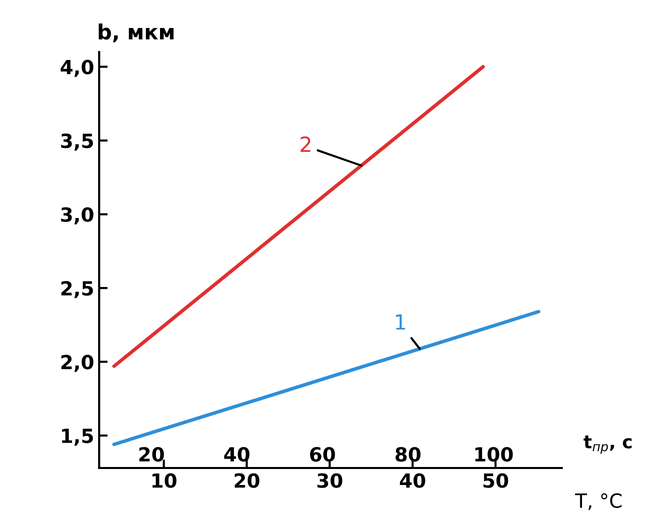 The width and height of the screenshot is (661, 520). I want to click on x2-axis-title: t$_{пр}$, с, so click(608, 445).